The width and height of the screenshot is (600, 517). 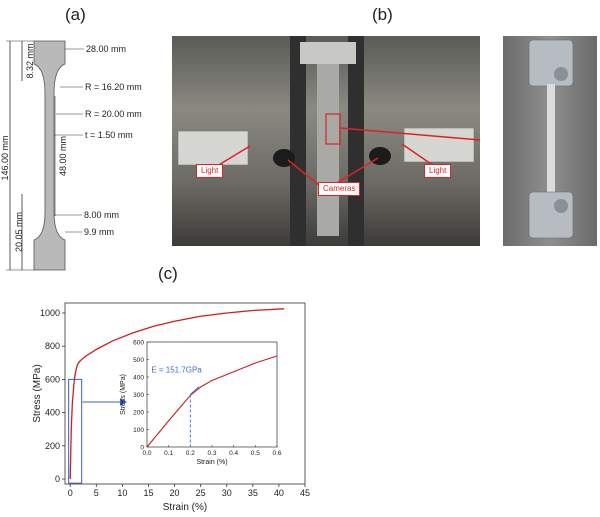 I want to click on y-tick-label-3: 600, so click(x=52, y=379).